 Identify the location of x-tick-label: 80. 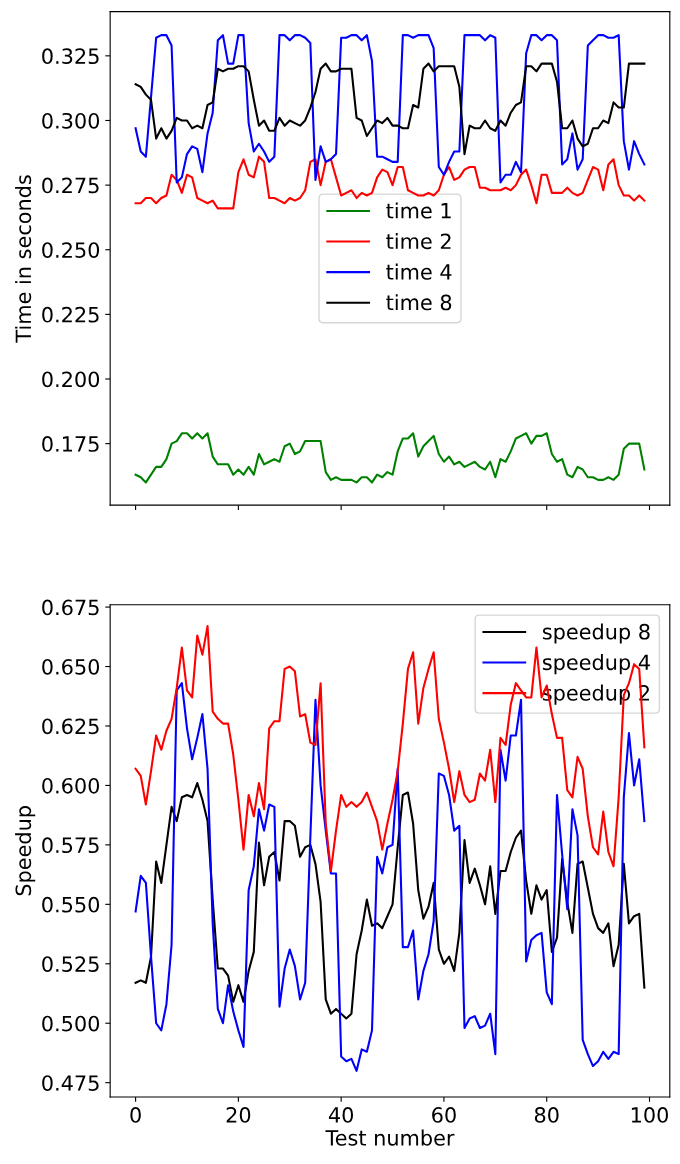
(546, 1115).